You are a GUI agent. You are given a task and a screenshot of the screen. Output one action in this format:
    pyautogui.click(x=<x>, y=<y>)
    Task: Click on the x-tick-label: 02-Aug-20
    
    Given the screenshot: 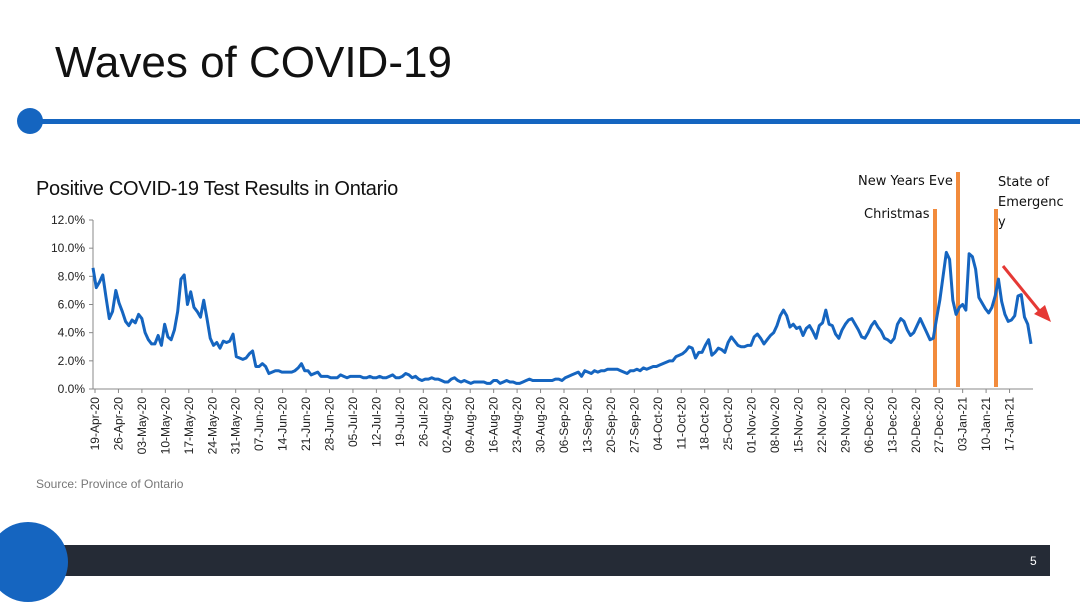 What is the action you would take?
    pyautogui.click(x=447, y=425)
    